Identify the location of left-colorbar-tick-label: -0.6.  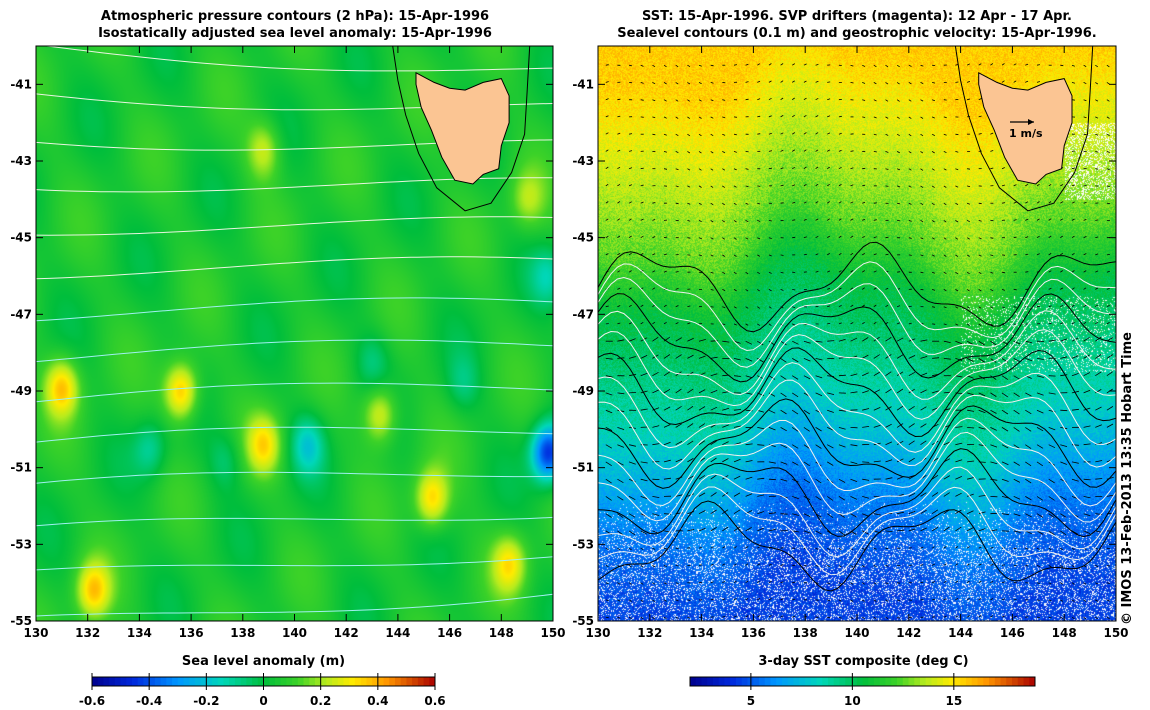
(92, 701).